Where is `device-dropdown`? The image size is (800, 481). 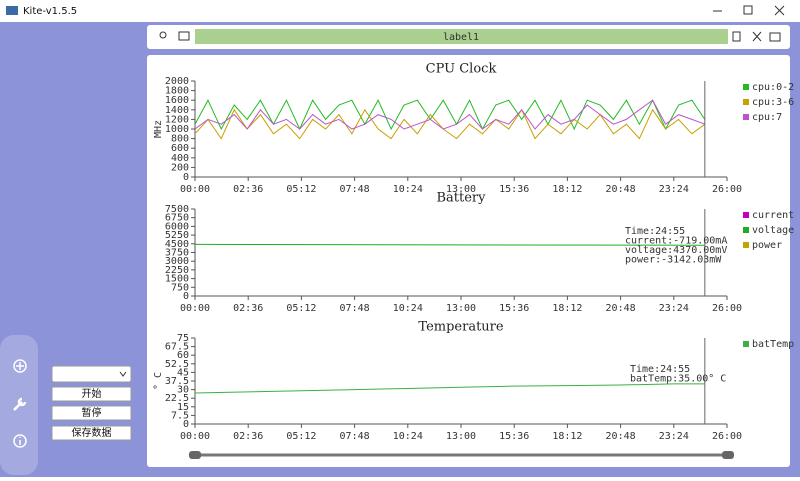
device-dropdown is located at coordinates (91, 374).